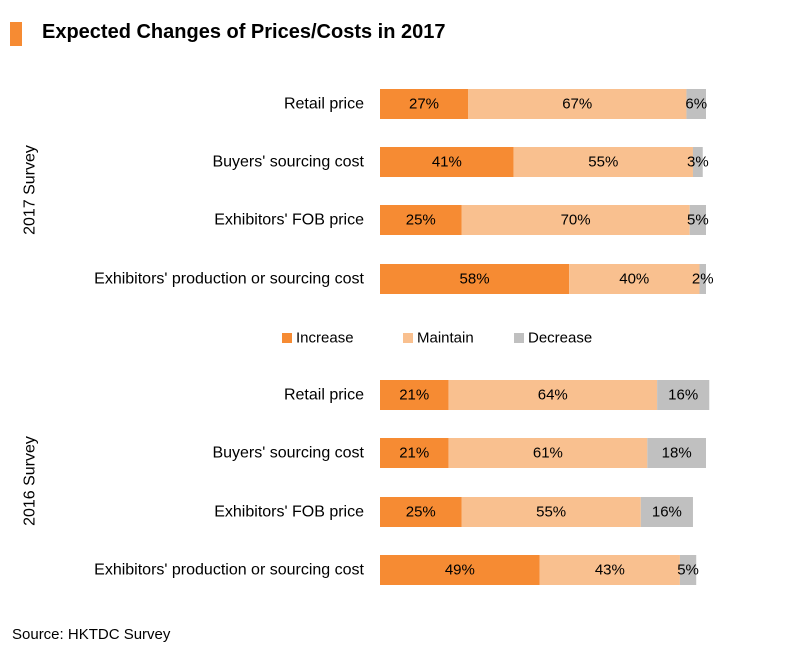 The height and width of the screenshot is (664, 794). Describe the element at coordinates (408, 338) in the screenshot. I see `legend-swatch-maintain` at that location.